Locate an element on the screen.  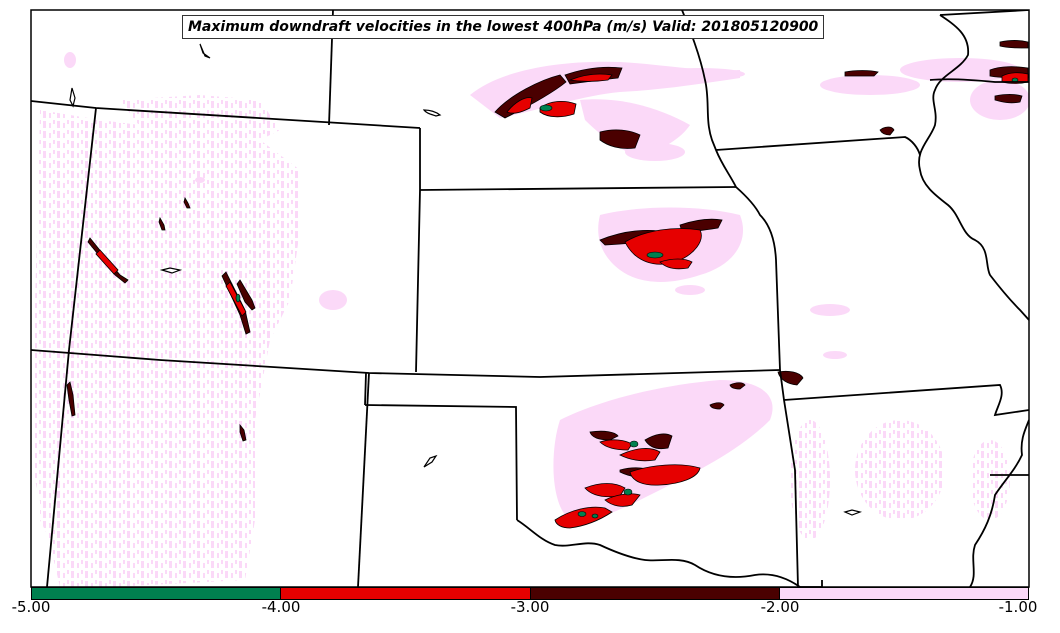
colorbar is located at coordinates (530, 593).